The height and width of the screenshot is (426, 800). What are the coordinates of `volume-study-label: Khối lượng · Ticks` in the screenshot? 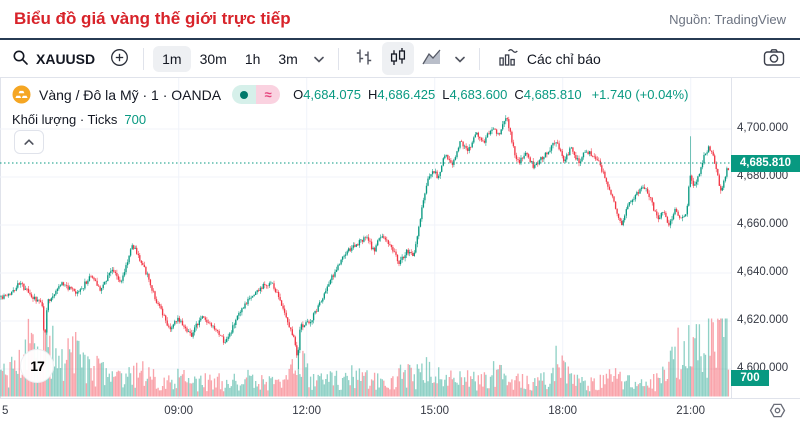 It's located at (65, 119).